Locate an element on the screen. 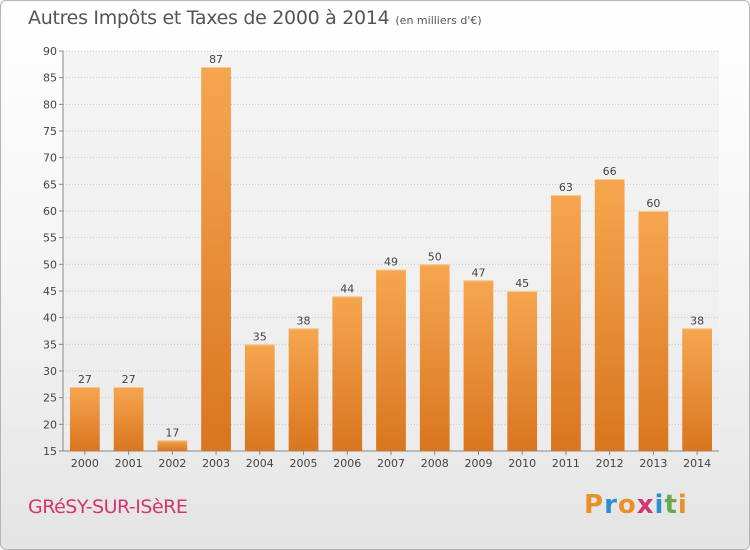 This screenshot has width=750, height=550. x-tick-label: 2012 is located at coordinates (610, 463).